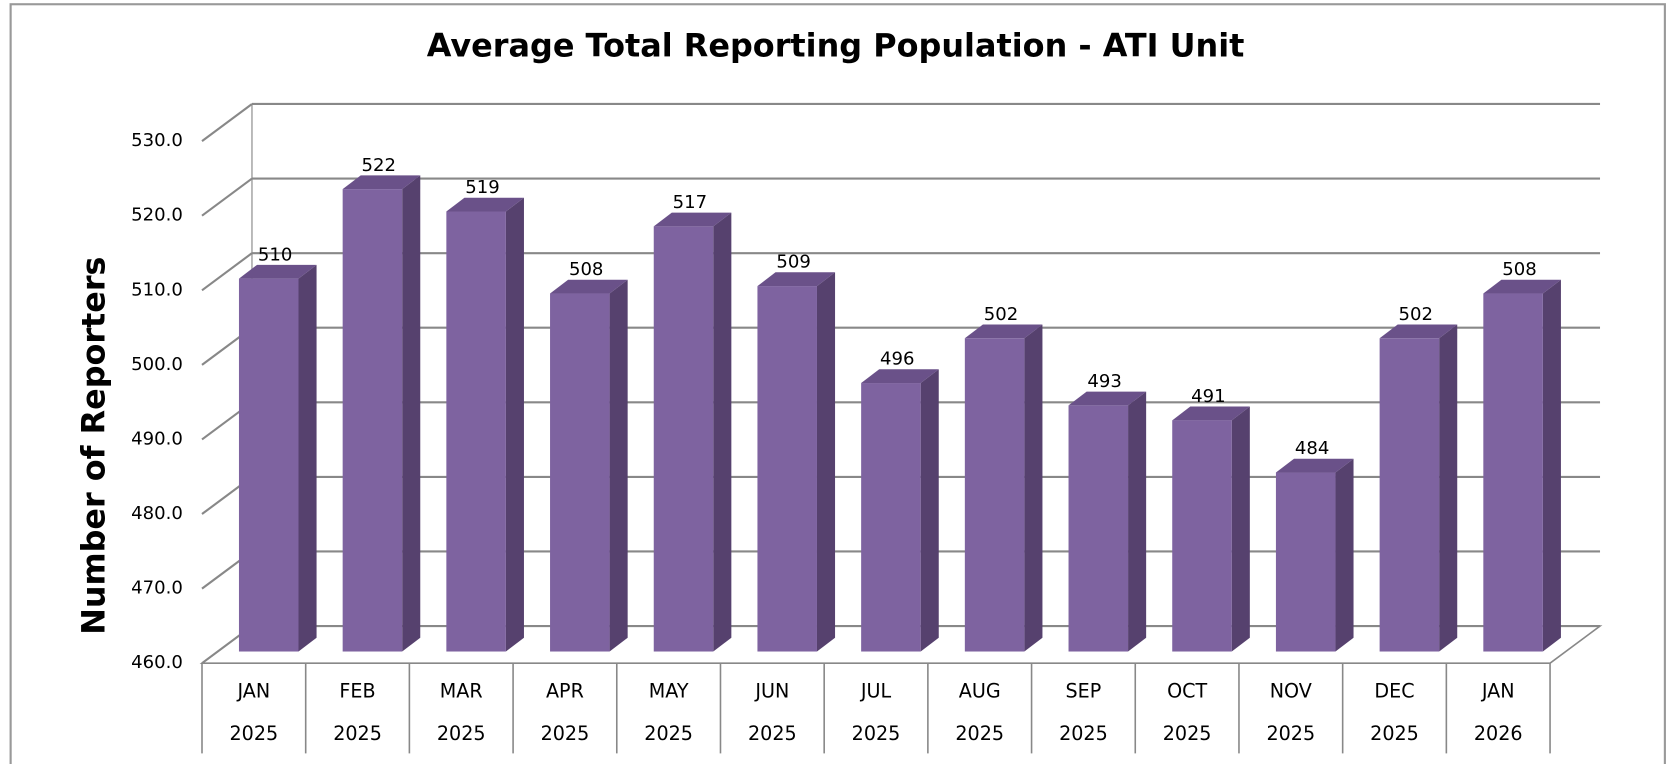 This screenshot has width=1667, height=764. I want to click on x-tick-label: FEB, so click(357, 690).